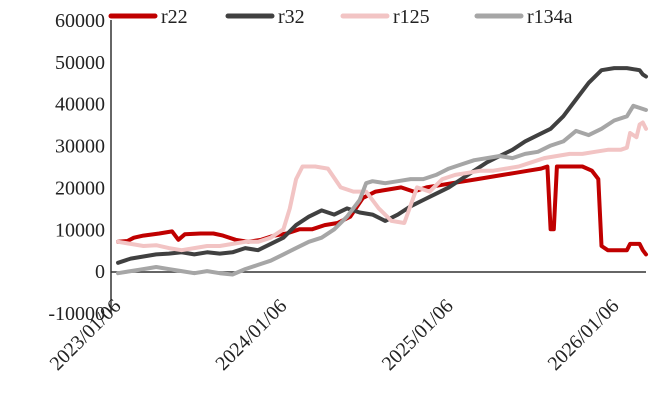  What do you see at coordinates (80, 188) in the screenshot?
I see `y-tick-label: 20000` at bounding box center [80, 188].